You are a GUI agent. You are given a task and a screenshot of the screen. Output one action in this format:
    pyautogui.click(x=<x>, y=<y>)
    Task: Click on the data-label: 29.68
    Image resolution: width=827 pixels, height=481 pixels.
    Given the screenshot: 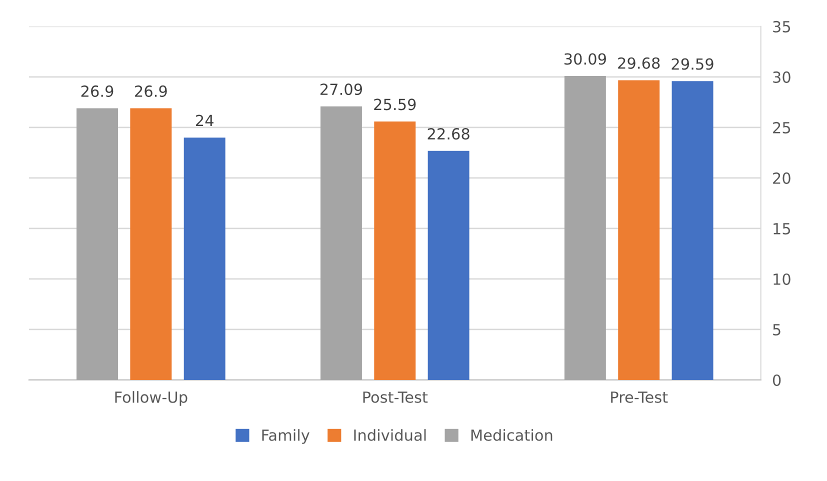 What is the action you would take?
    pyautogui.click(x=639, y=63)
    